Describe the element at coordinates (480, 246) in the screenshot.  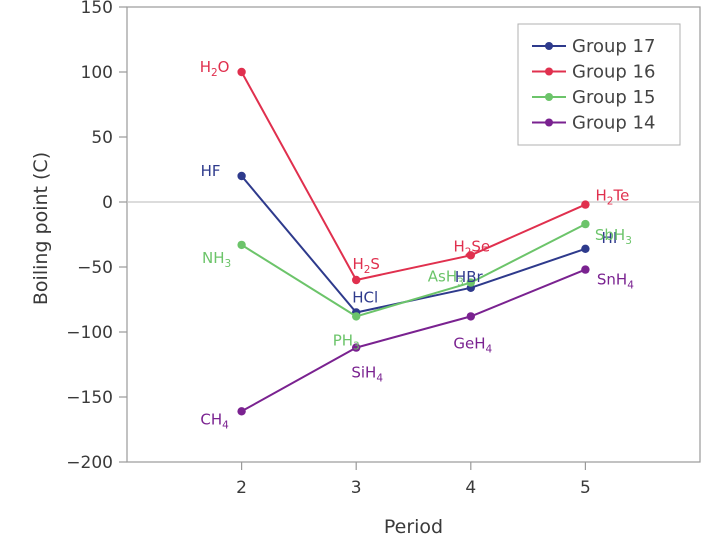
I see `point-label-tail: Se` at that location.